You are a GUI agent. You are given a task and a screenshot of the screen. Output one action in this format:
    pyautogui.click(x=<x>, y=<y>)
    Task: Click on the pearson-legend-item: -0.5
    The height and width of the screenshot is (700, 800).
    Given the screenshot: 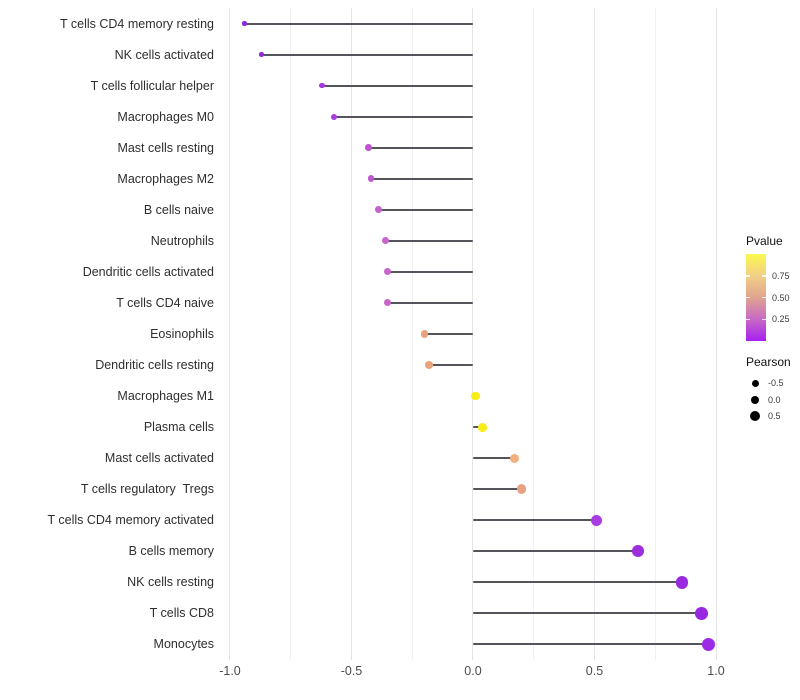 What is the action you would take?
    pyautogui.click(x=773, y=383)
    